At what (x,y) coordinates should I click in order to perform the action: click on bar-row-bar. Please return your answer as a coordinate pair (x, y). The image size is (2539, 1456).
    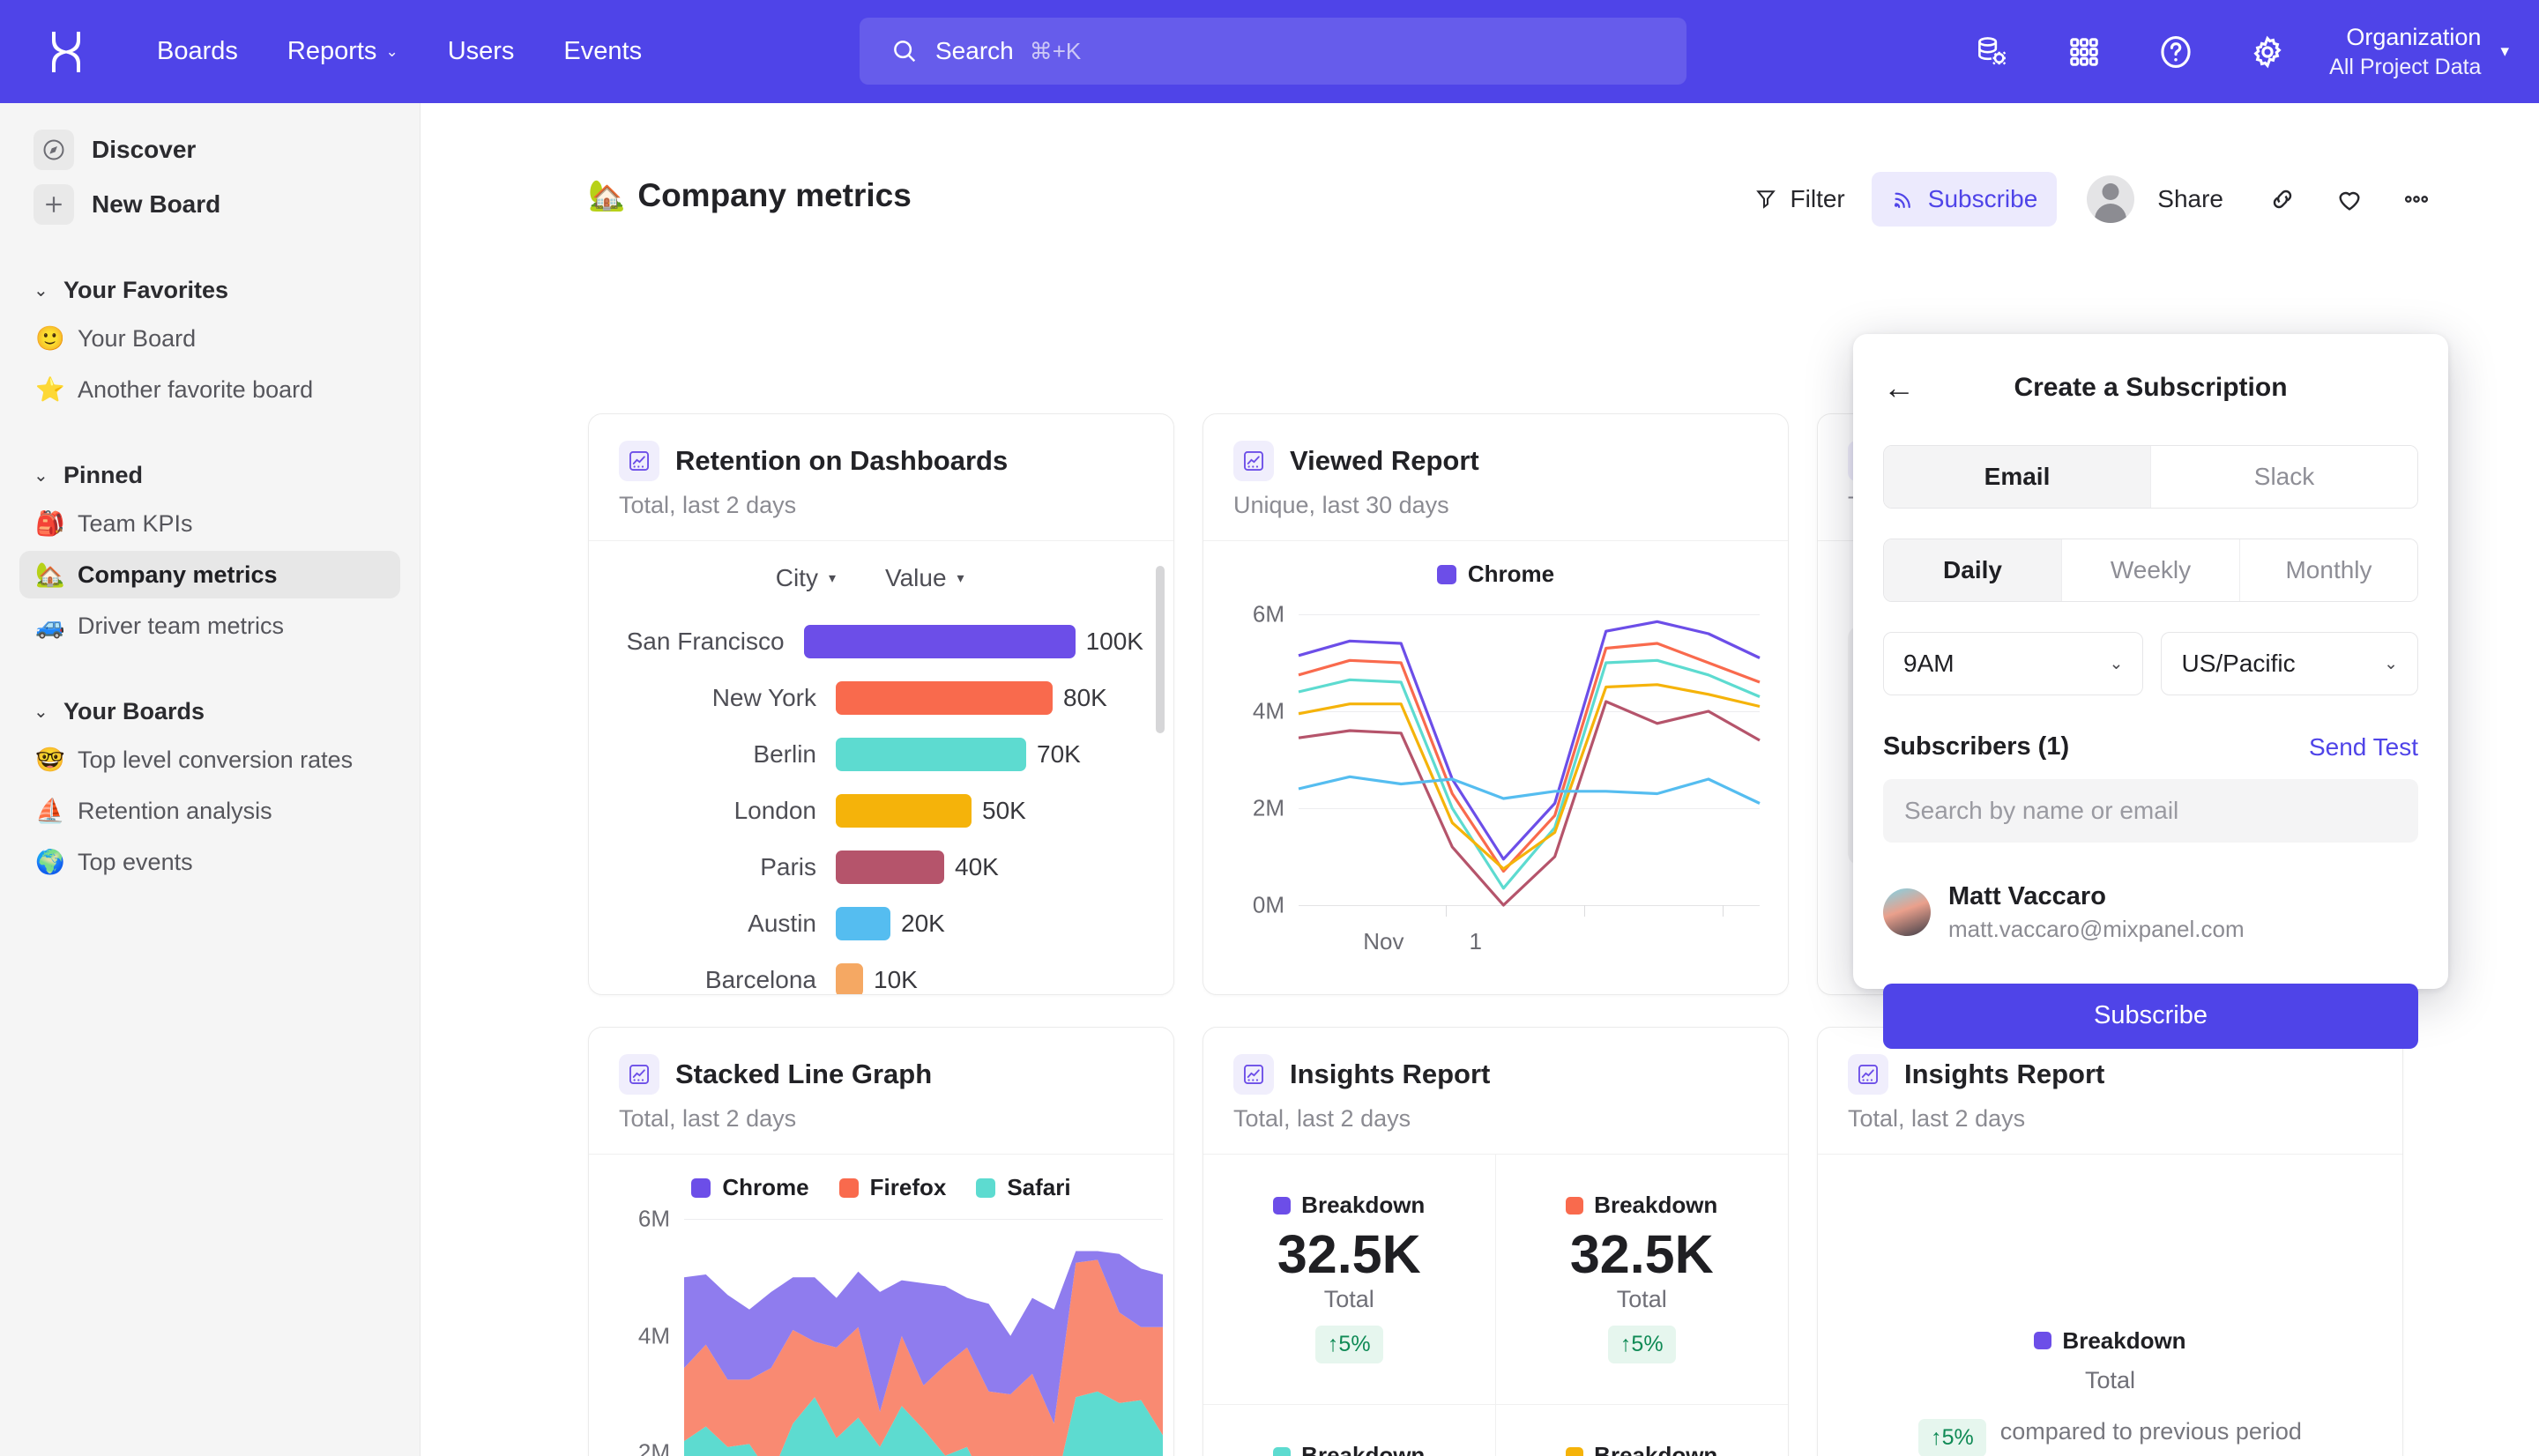
    Looking at the image, I should click on (904, 811).